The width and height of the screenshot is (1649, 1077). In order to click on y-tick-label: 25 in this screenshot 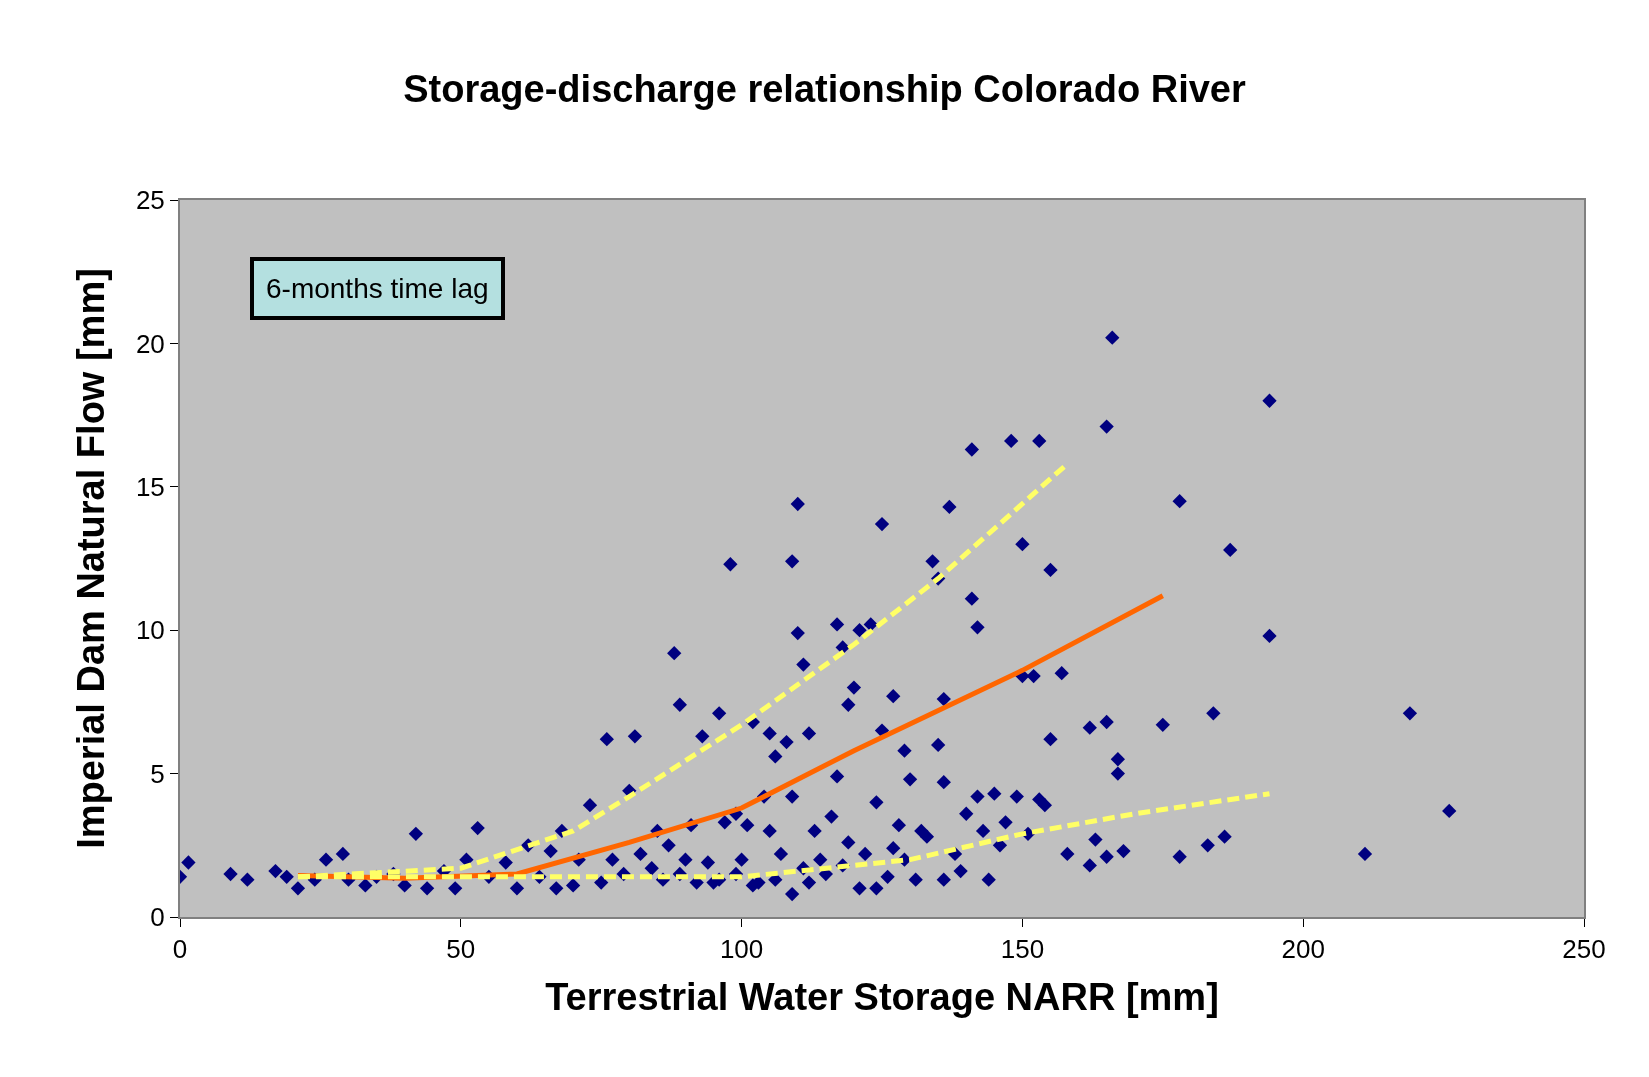, I will do `click(150, 200)`.